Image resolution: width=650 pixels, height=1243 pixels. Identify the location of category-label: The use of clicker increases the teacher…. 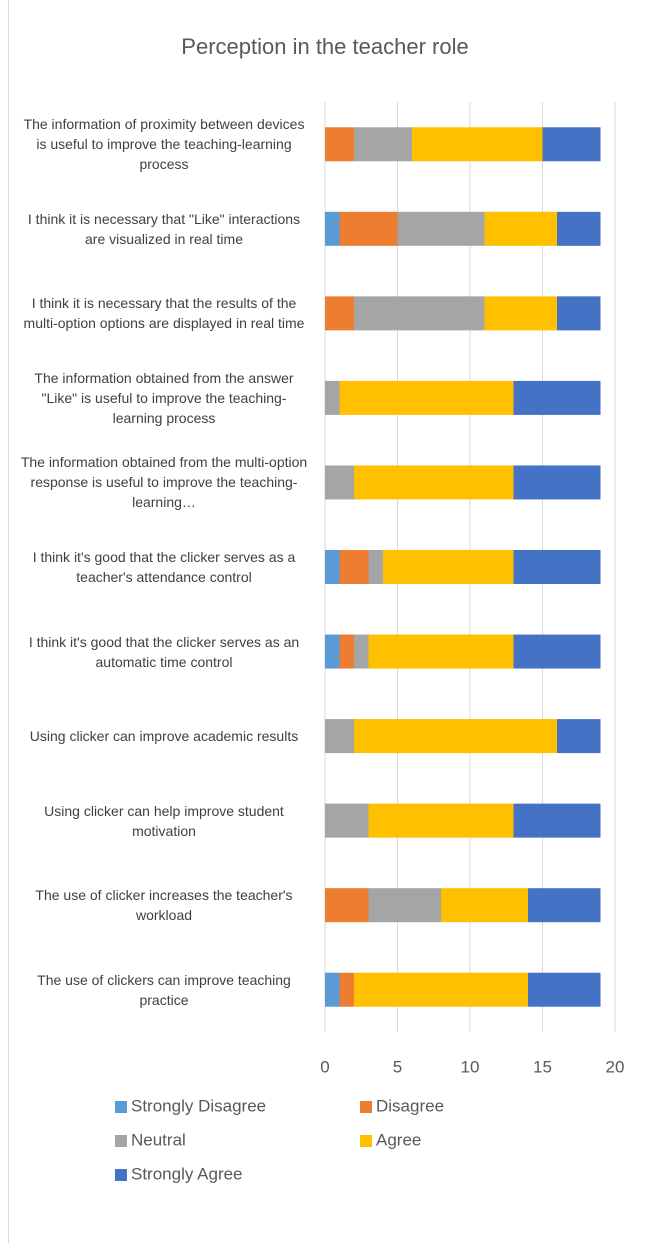
(164, 905).